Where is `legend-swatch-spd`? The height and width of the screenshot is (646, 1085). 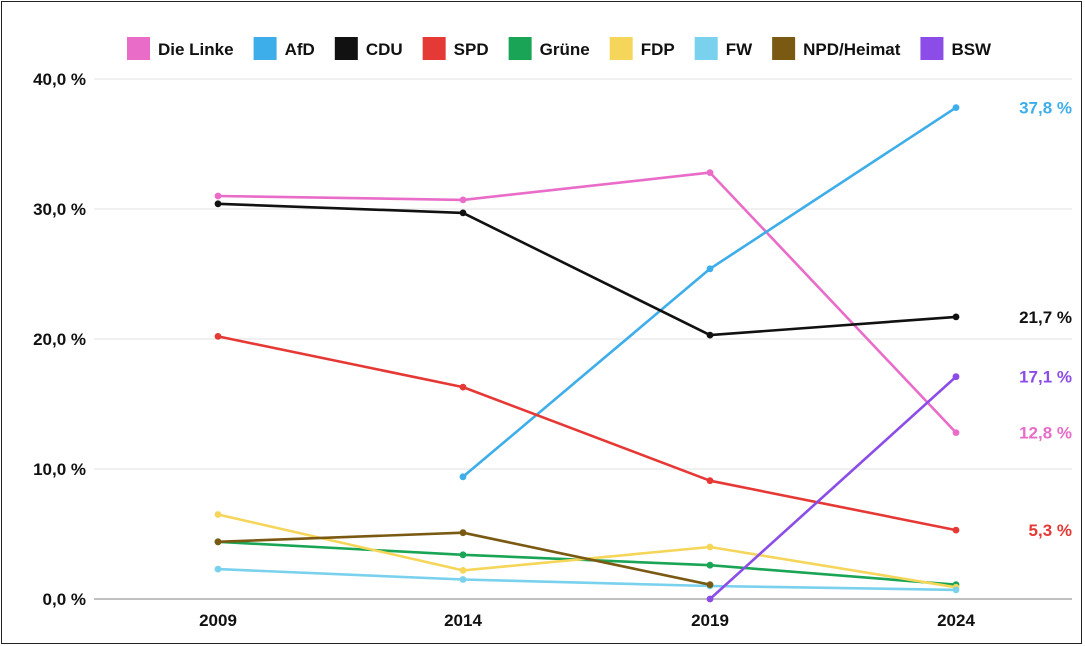
legend-swatch-spd is located at coordinates (434, 48).